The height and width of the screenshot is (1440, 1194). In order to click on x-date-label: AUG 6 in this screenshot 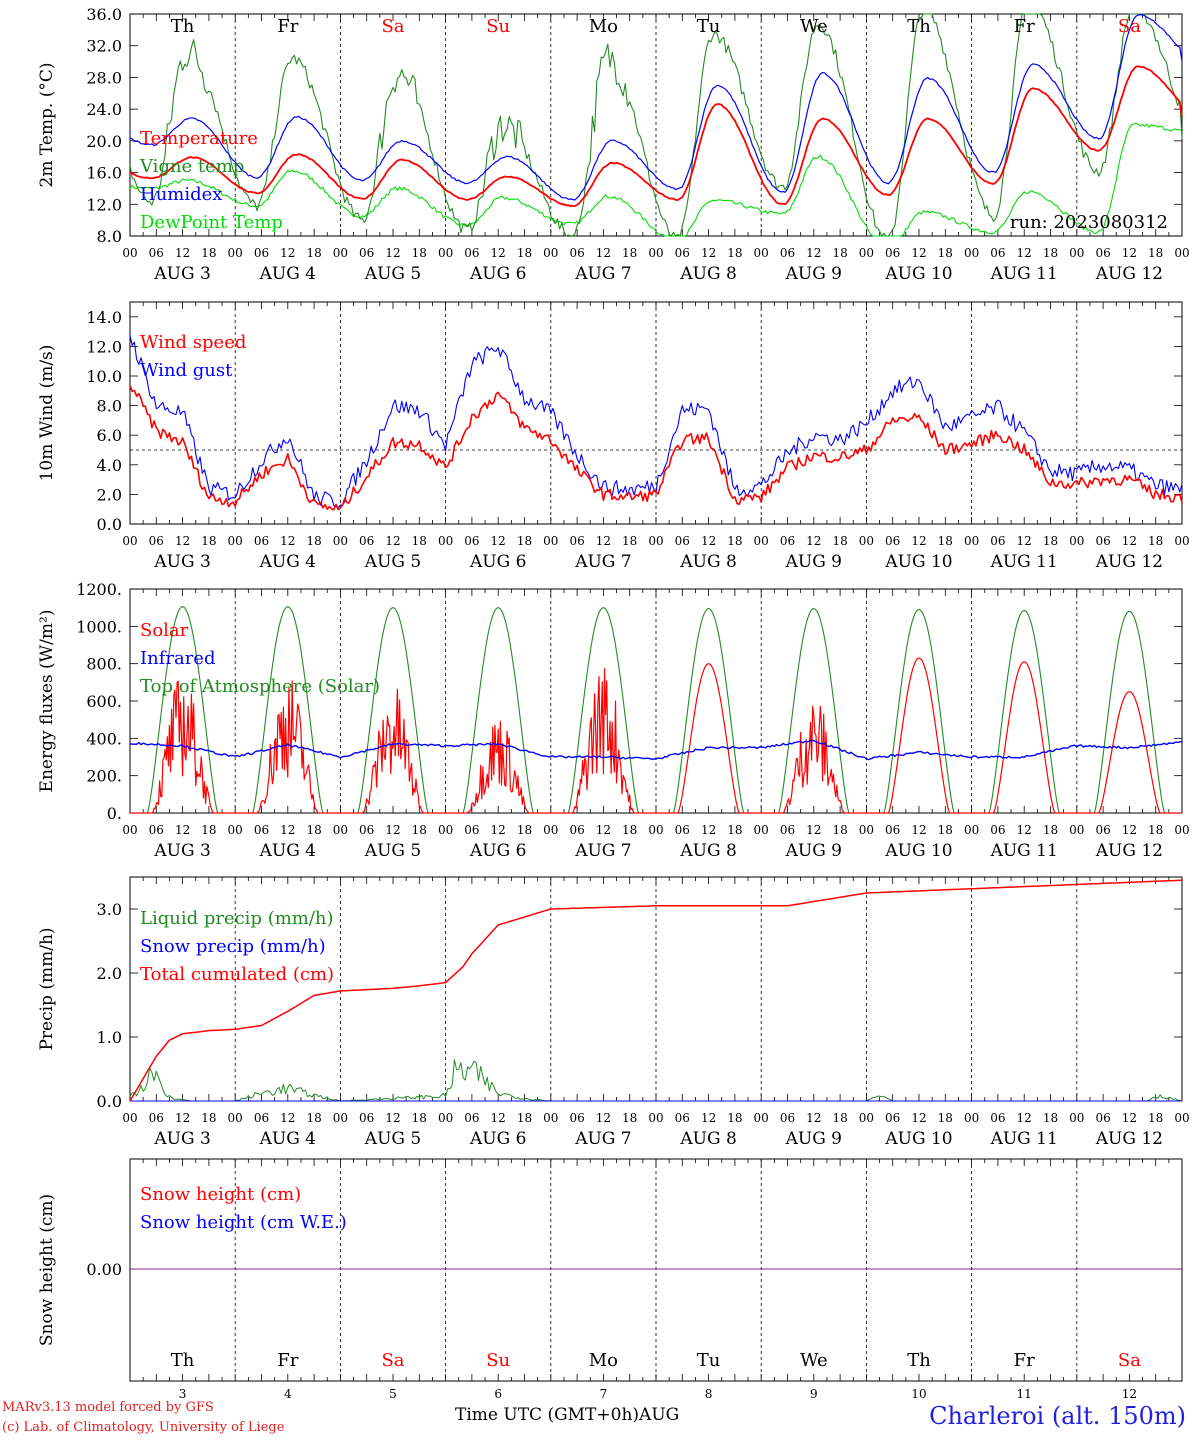, I will do `click(497, 851)`.